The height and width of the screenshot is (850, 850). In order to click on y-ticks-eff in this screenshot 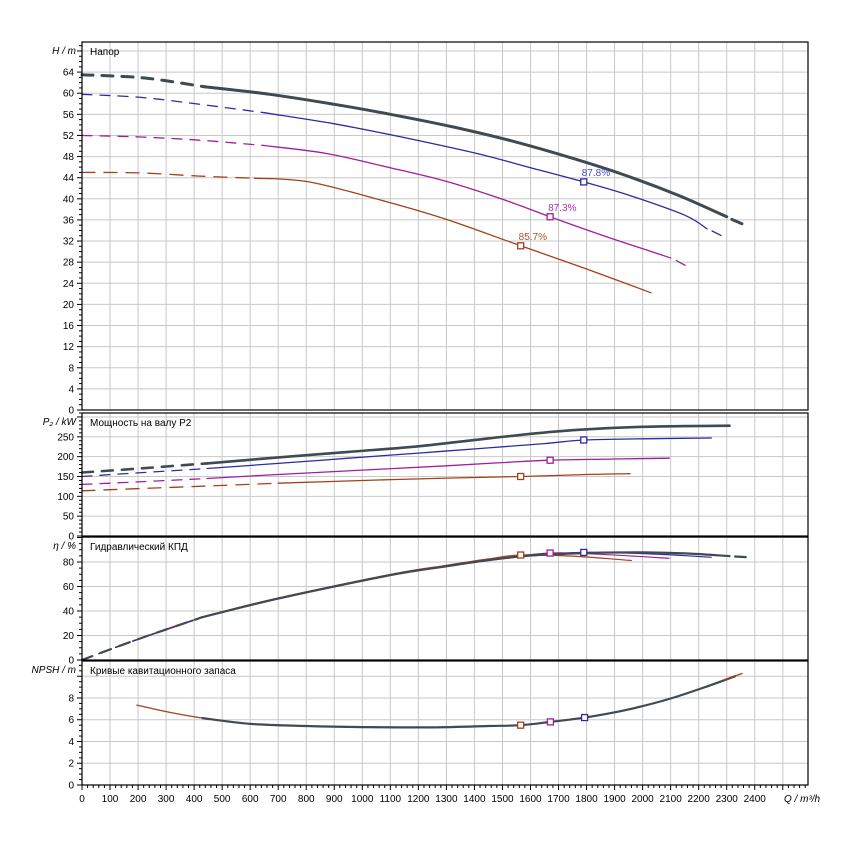, I will do `click(79, 598)`.